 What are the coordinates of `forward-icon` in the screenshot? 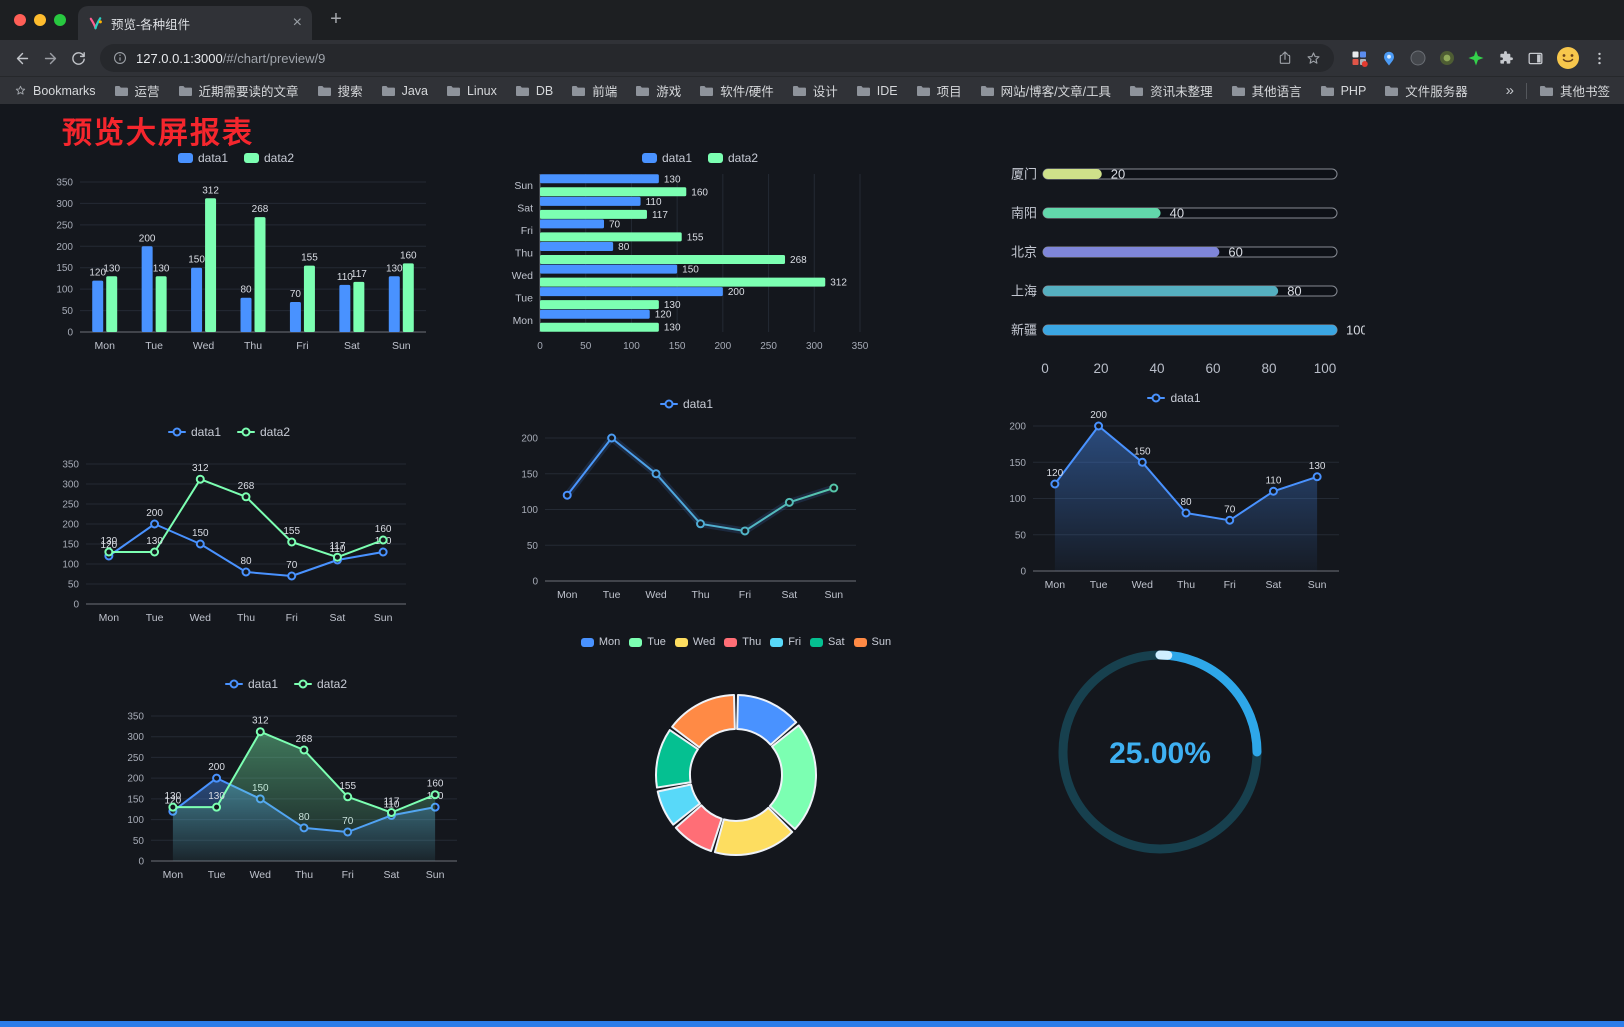 It's located at (50, 58).